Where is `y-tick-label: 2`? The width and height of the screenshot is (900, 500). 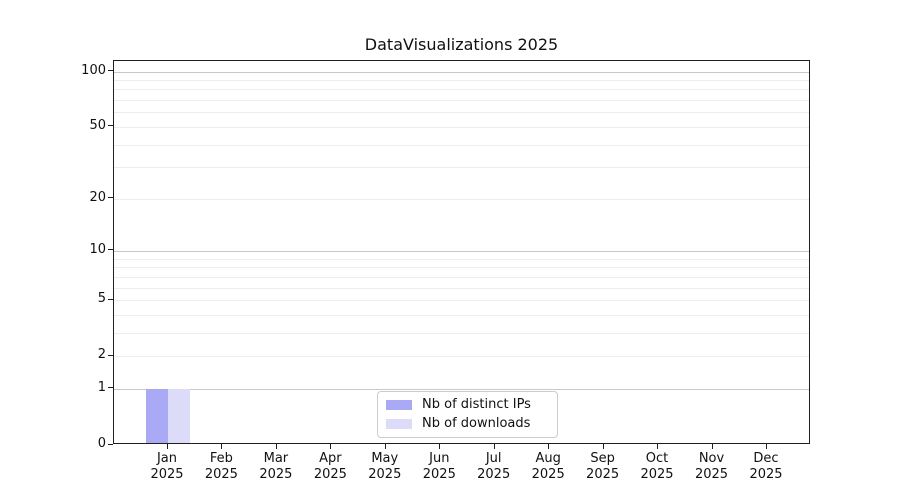 y-tick-label: 2 is located at coordinates (101, 355).